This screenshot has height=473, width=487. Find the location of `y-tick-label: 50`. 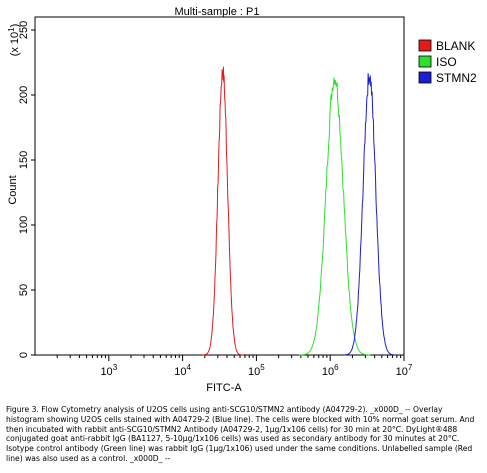

y-tick-label: 50 is located at coordinates (24, 290).